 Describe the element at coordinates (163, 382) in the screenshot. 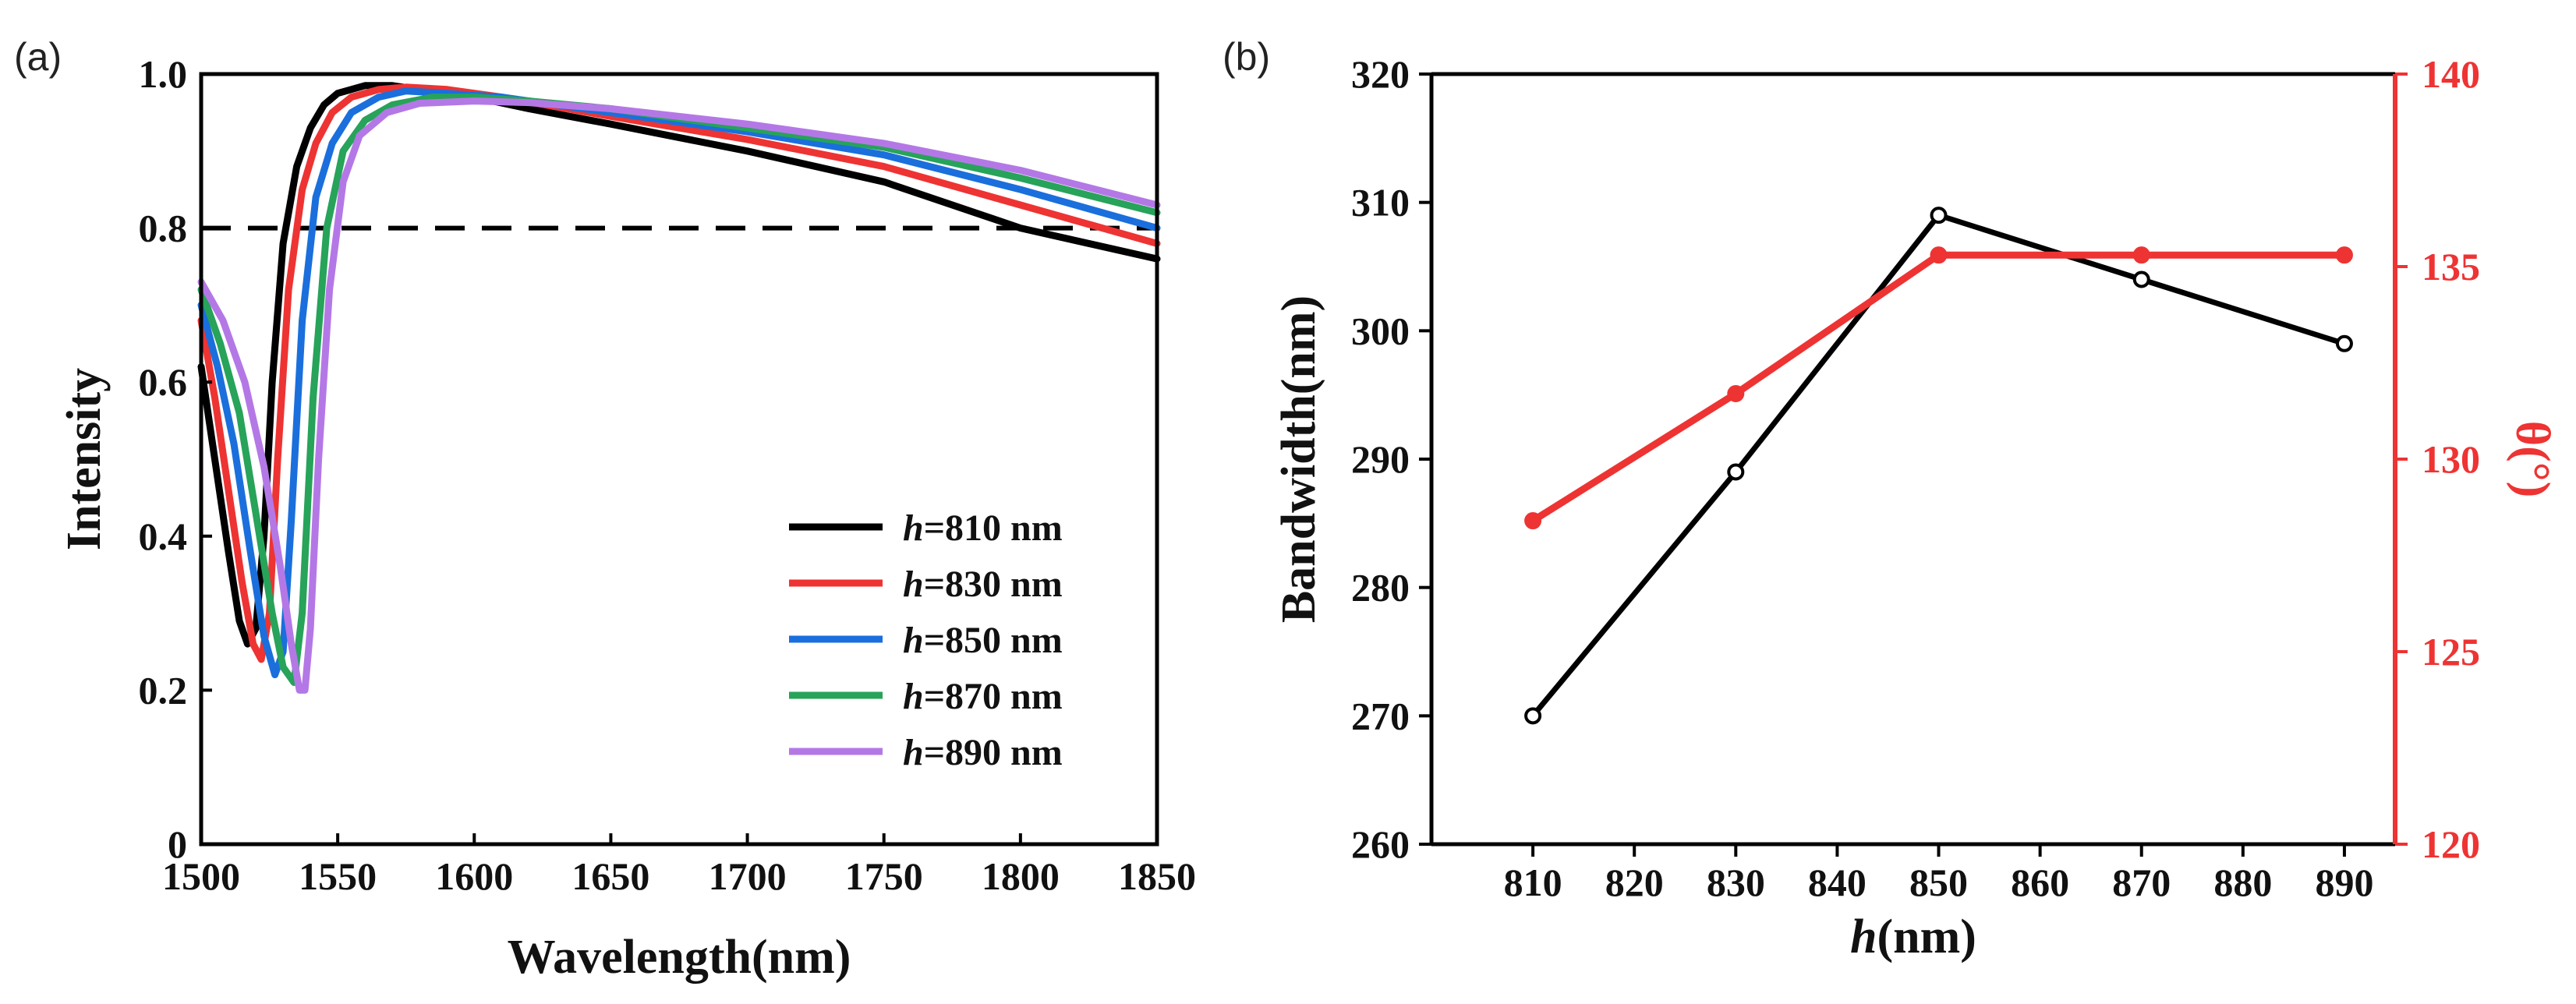

I see `y-tick-label: 0.6` at that location.